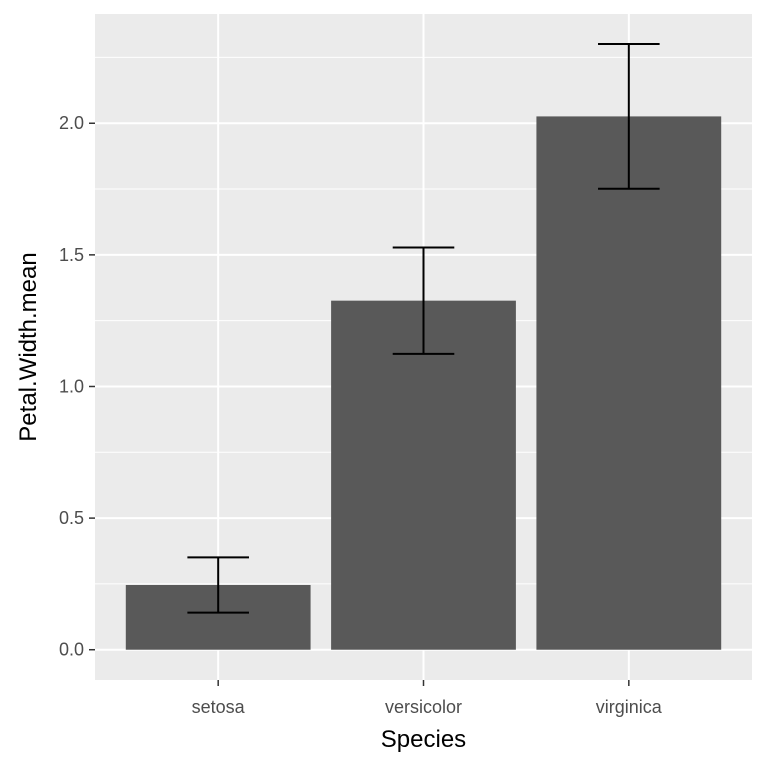 The image size is (768, 768). What do you see at coordinates (28, 346) in the screenshot?
I see `y-axis-title: Petal.Width.mean` at bounding box center [28, 346].